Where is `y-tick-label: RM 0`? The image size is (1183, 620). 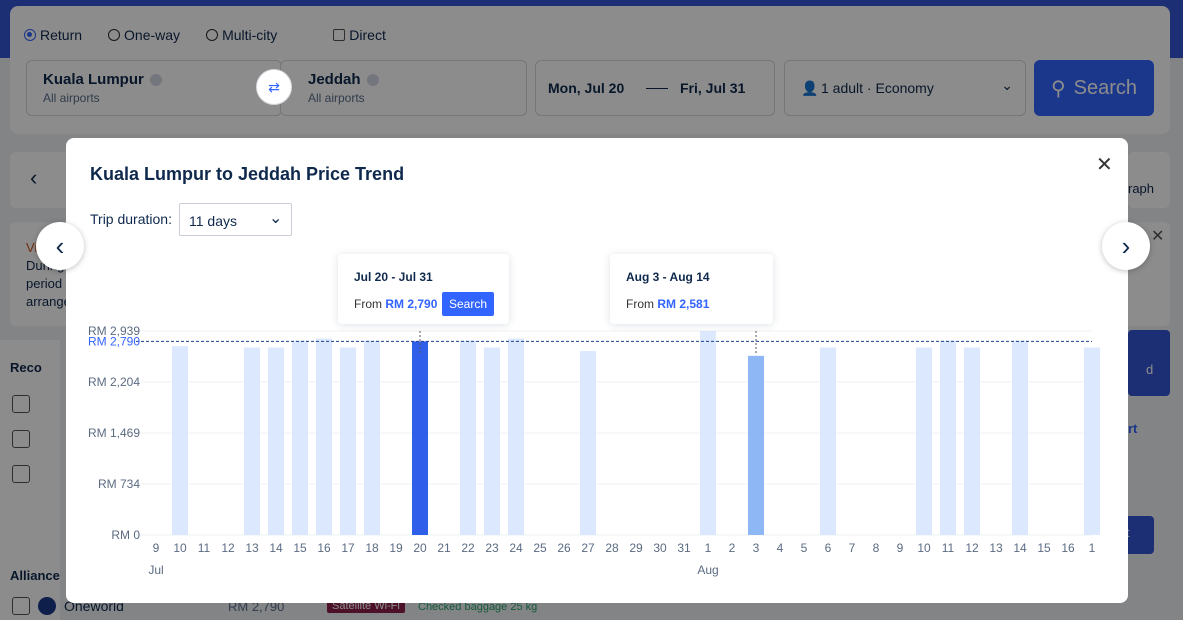 y-tick-label: RM 0 is located at coordinates (125, 535).